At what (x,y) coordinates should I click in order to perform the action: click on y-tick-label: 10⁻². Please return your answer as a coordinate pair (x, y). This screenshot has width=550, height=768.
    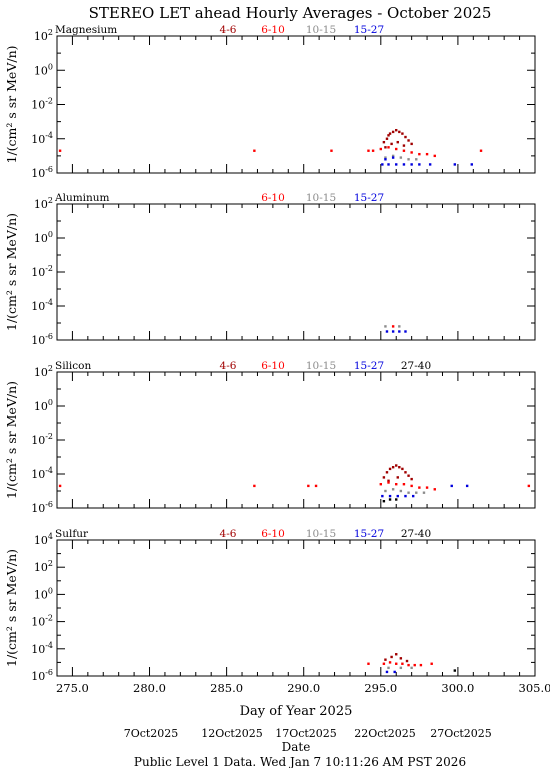
    Looking at the image, I should click on (42, 271).